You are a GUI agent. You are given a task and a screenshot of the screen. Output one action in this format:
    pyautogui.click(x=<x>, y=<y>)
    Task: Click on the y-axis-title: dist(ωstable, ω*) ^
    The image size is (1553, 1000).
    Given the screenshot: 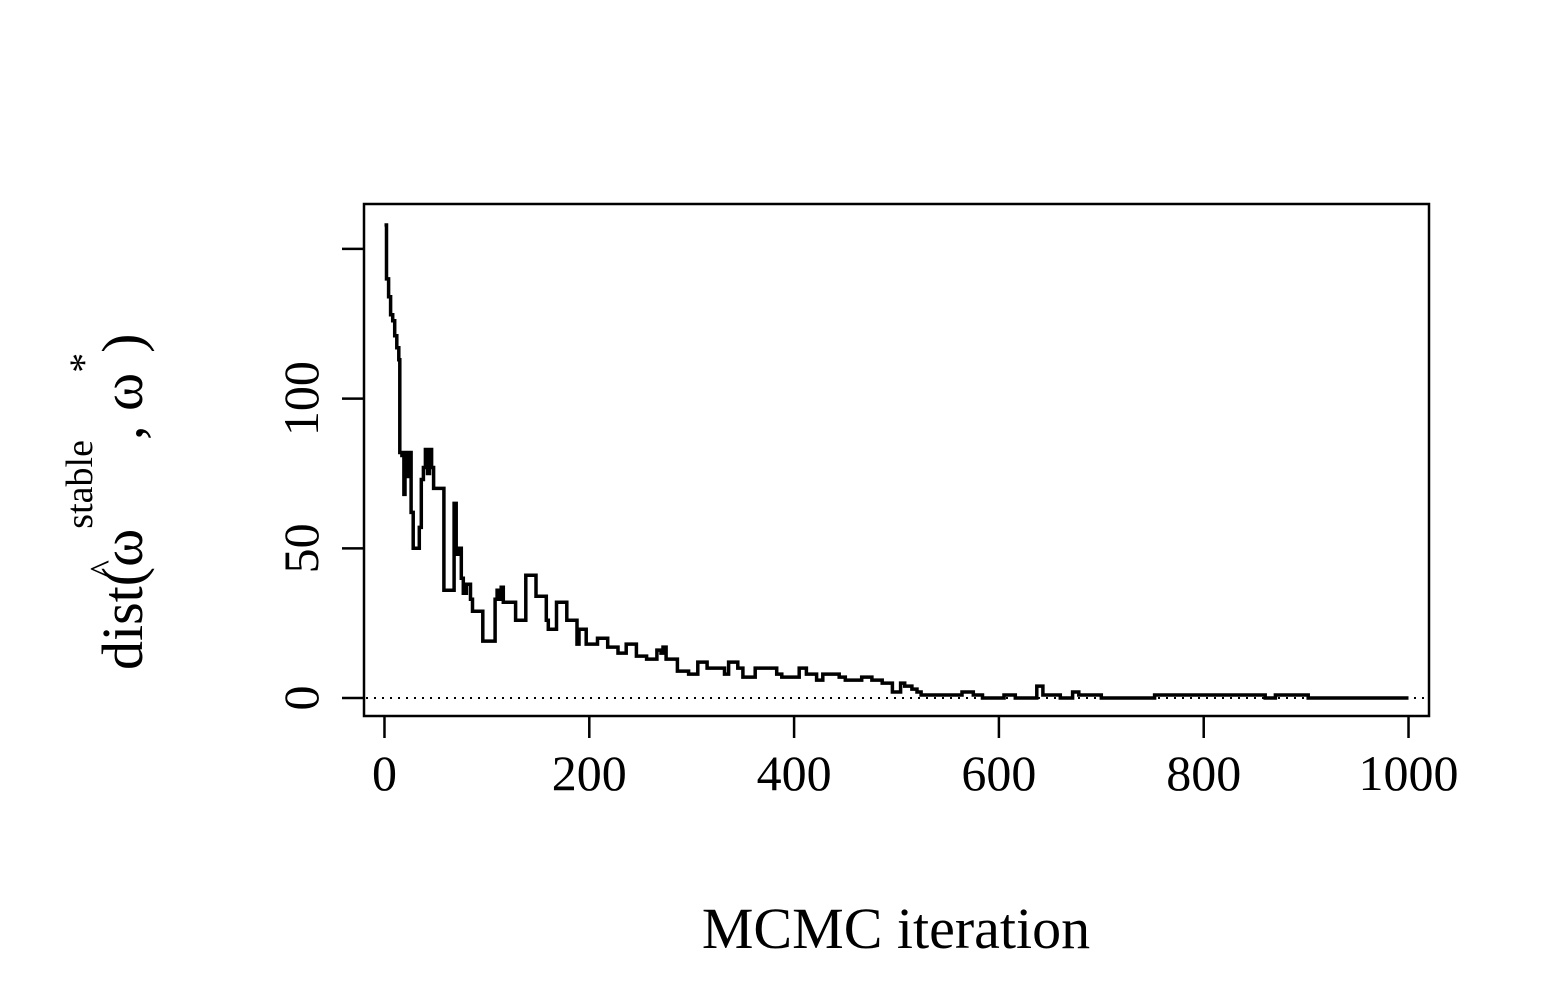 What is the action you would take?
    pyautogui.click(x=107, y=502)
    